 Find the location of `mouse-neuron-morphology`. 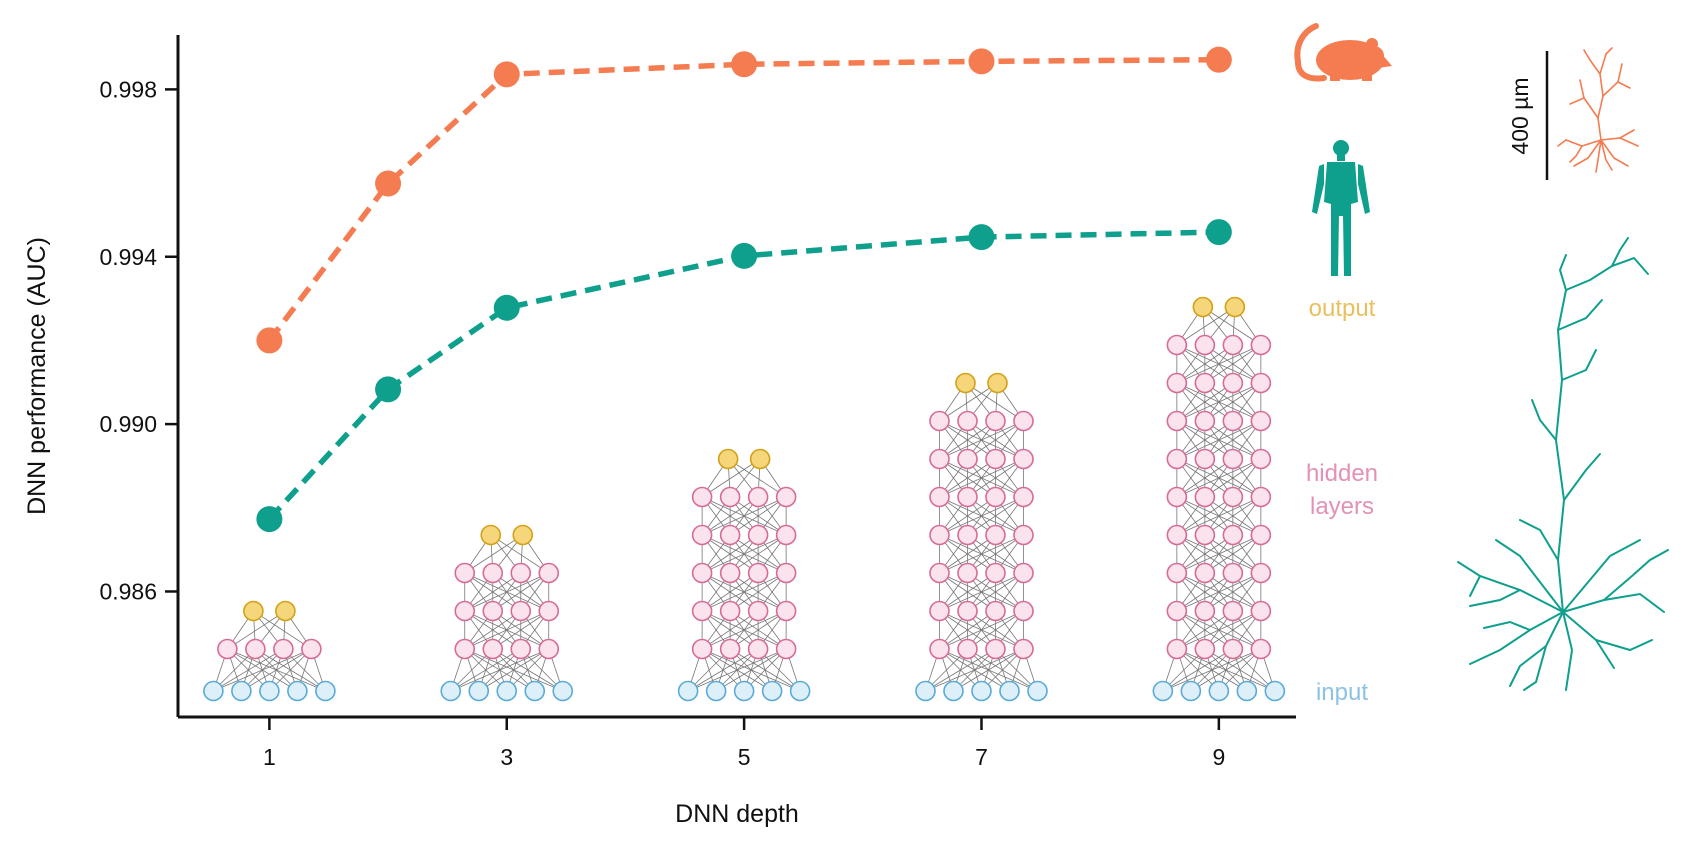

mouse-neuron-morphology is located at coordinates (1598, 110).